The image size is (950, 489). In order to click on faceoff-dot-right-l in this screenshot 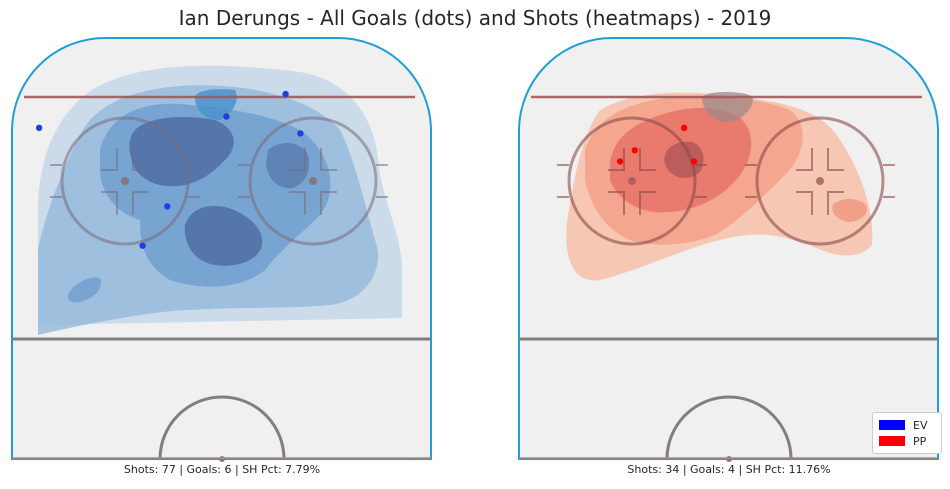, I will do `click(632, 181)`.